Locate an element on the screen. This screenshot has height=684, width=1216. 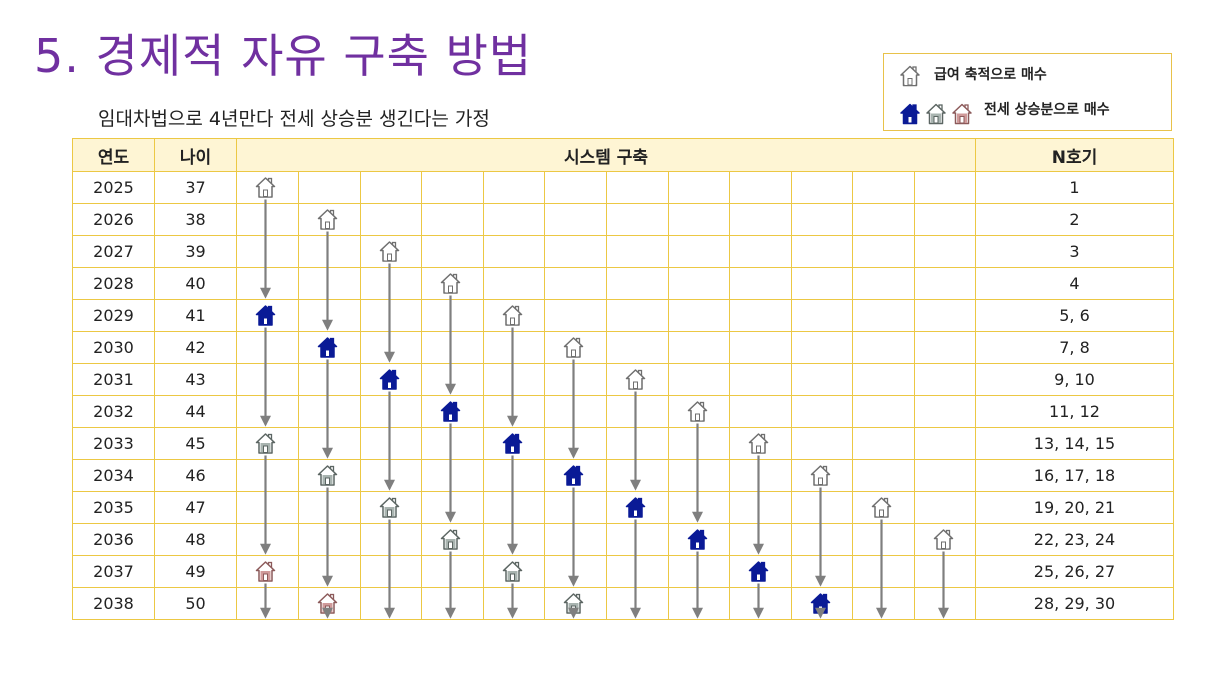
legend-item-salary: 급여 축적으로 매수 is located at coordinates (973, 76).